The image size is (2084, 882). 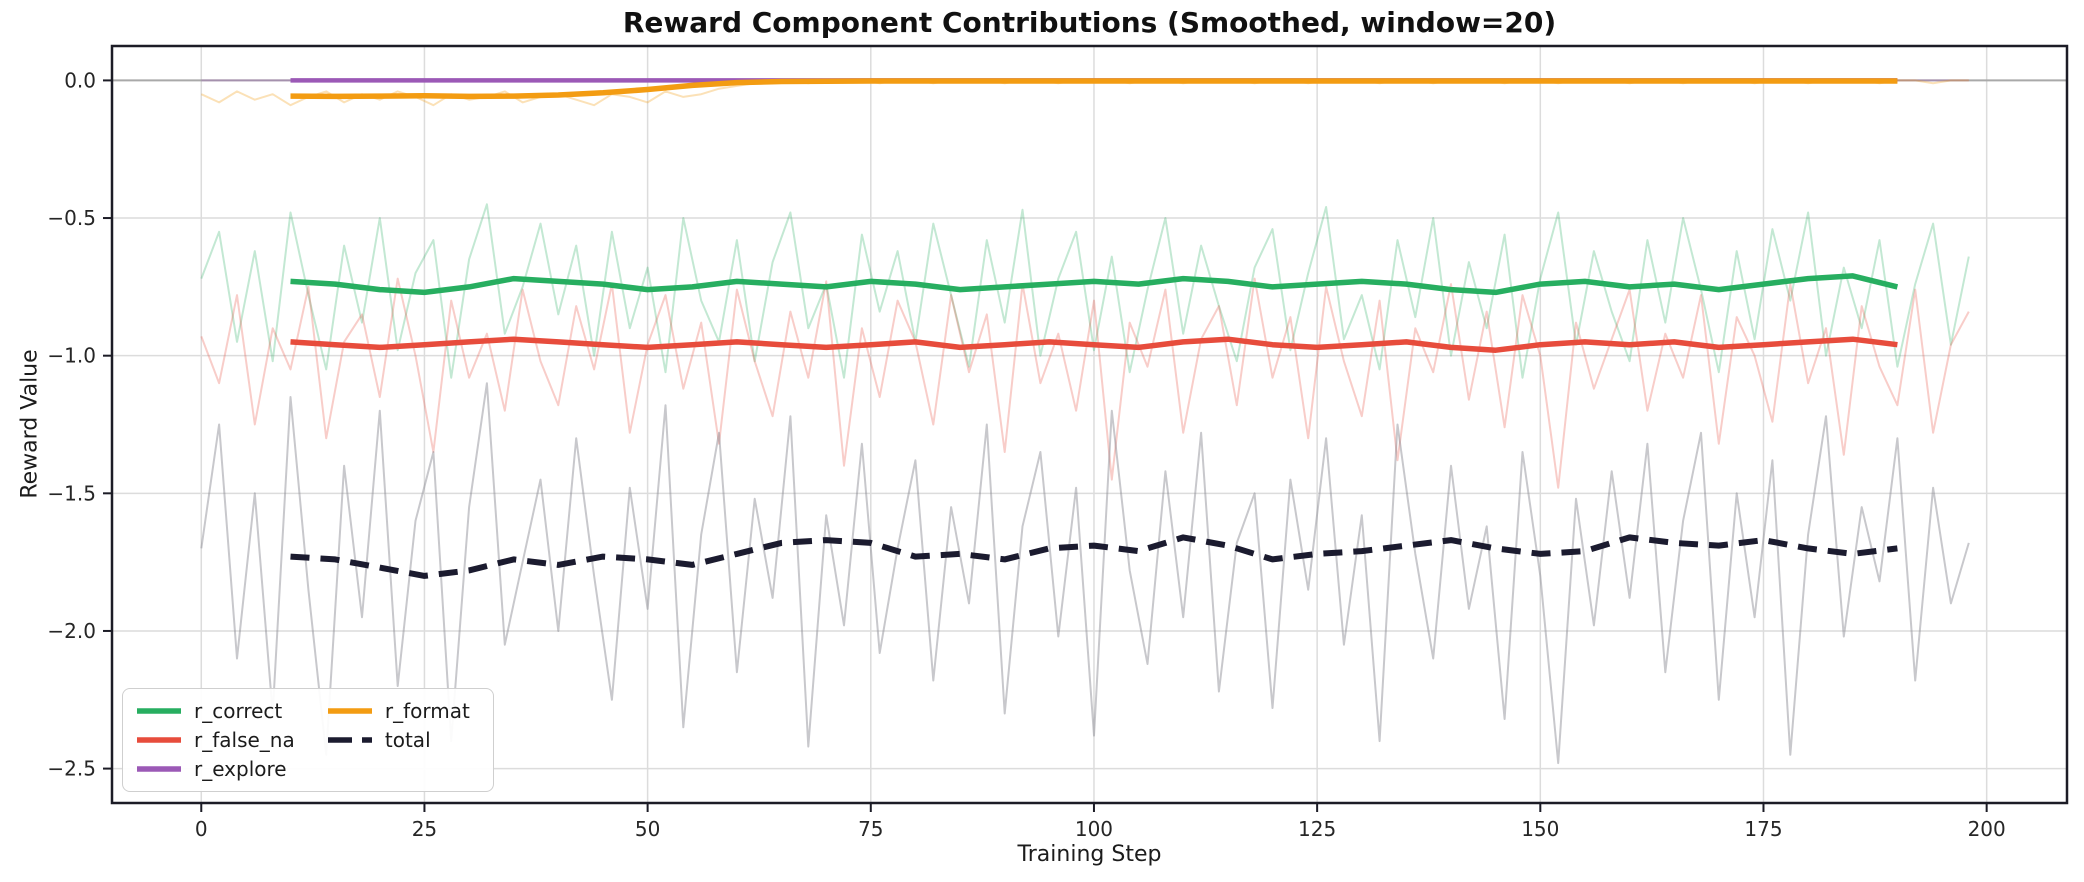 What do you see at coordinates (349, 711) in the screenshot?
I see `legend-swatch-r_format` at bounding box center [349, 711].